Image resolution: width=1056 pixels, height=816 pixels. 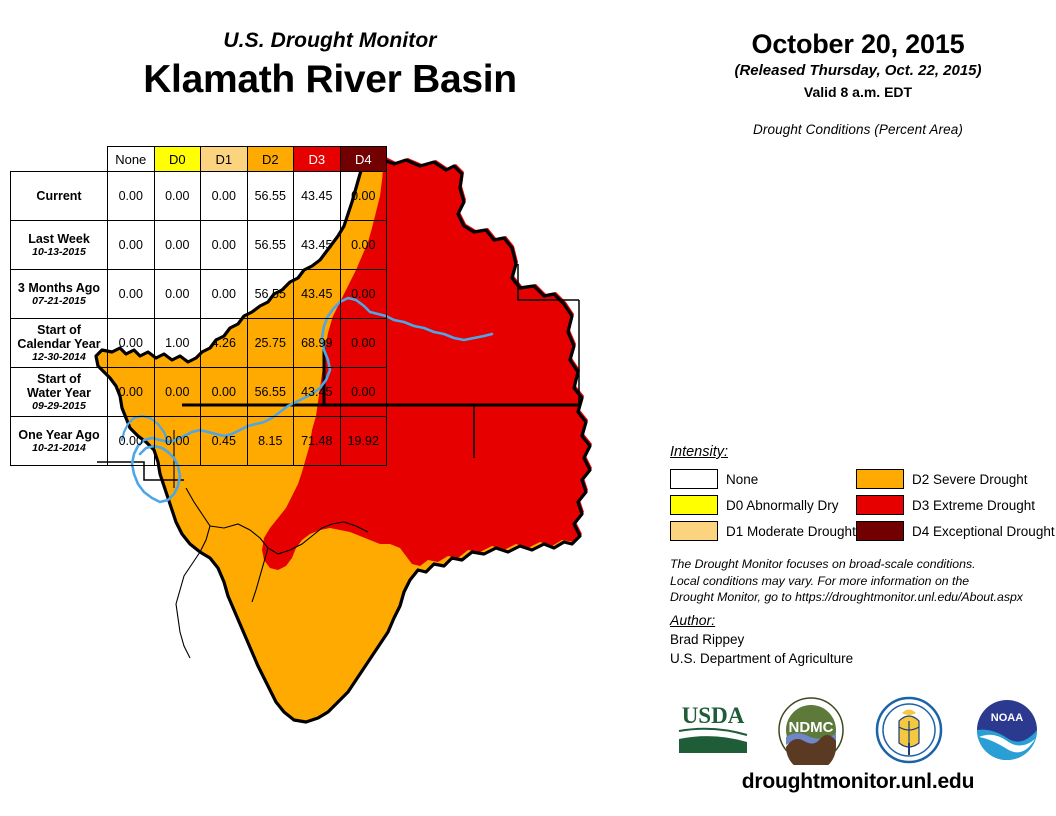 I want to click on title-block: U.S. Drought Monitor Klamath River Basin, so click(x=330, y=66).